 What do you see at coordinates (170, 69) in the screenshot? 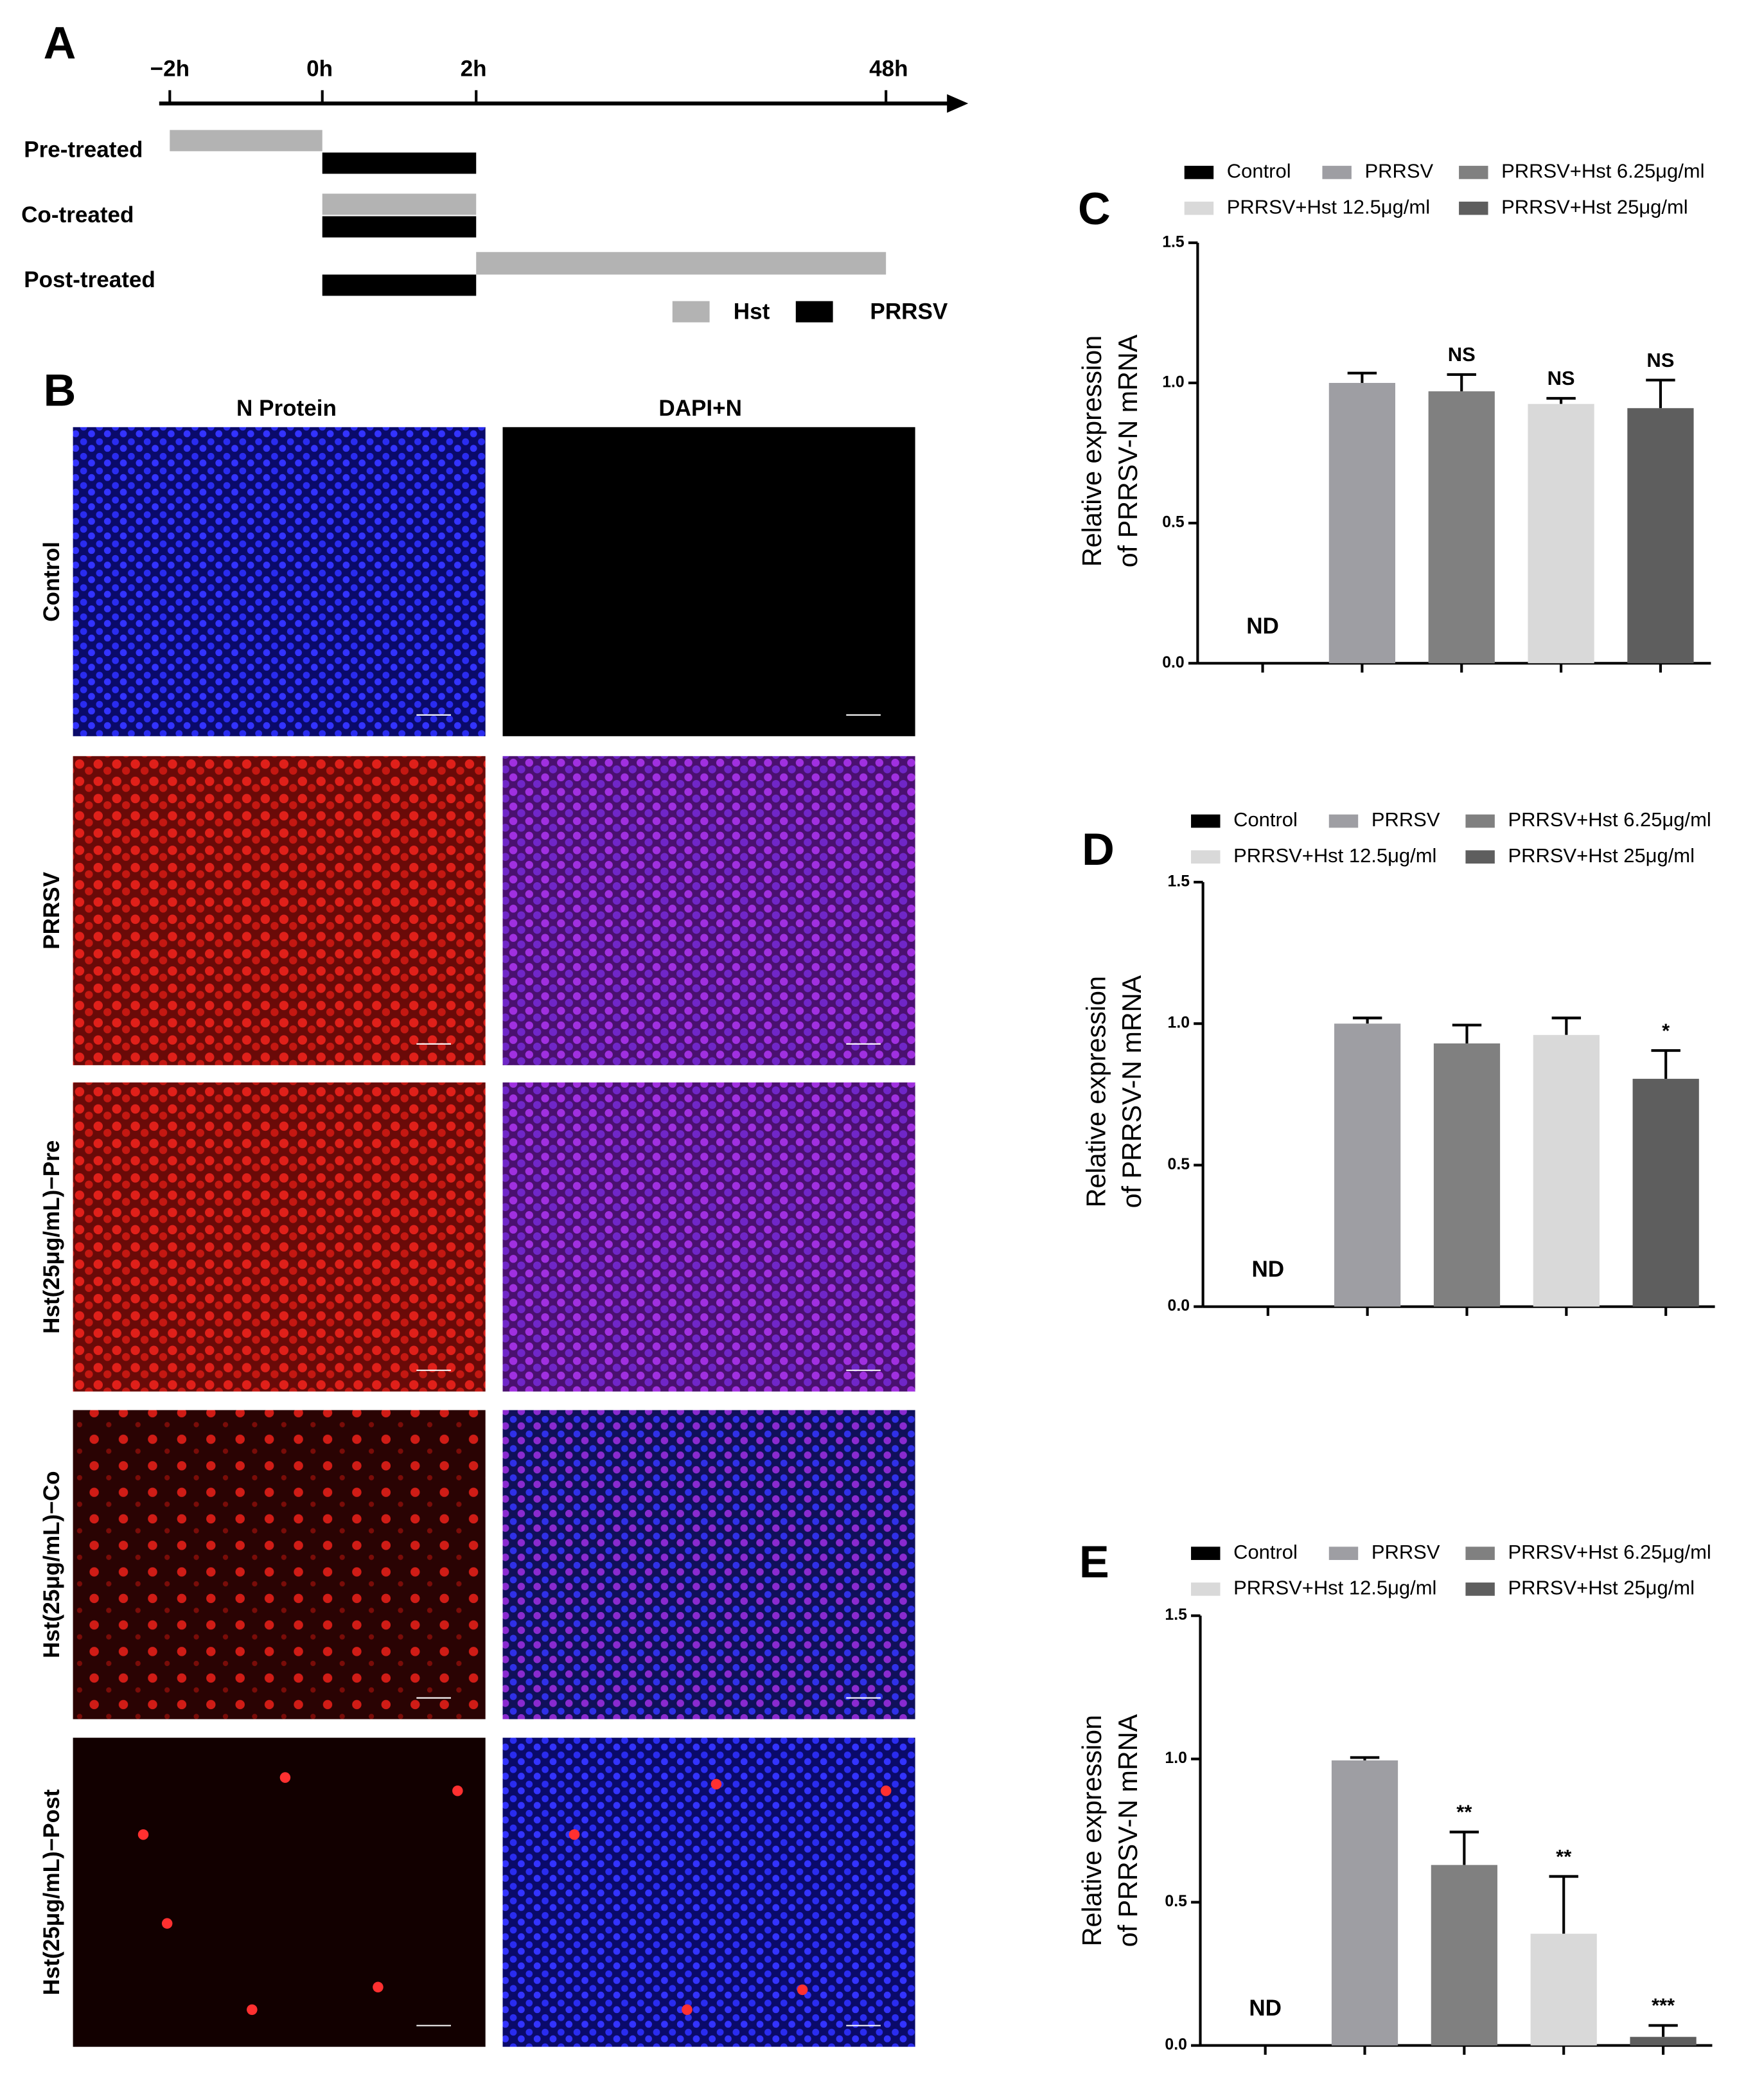
I see `time-label: −2h` at bounding box center [170, 69].